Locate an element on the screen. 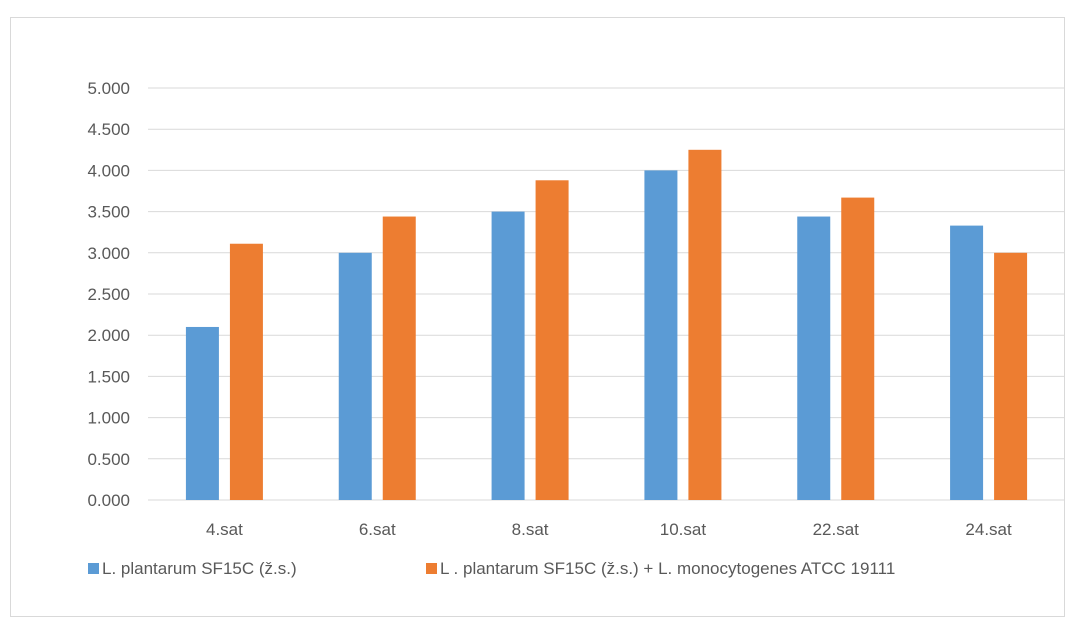 This screenshot has height=624, width=1076. x-tick-label: 24.sat is located at coordinates (988, 529).